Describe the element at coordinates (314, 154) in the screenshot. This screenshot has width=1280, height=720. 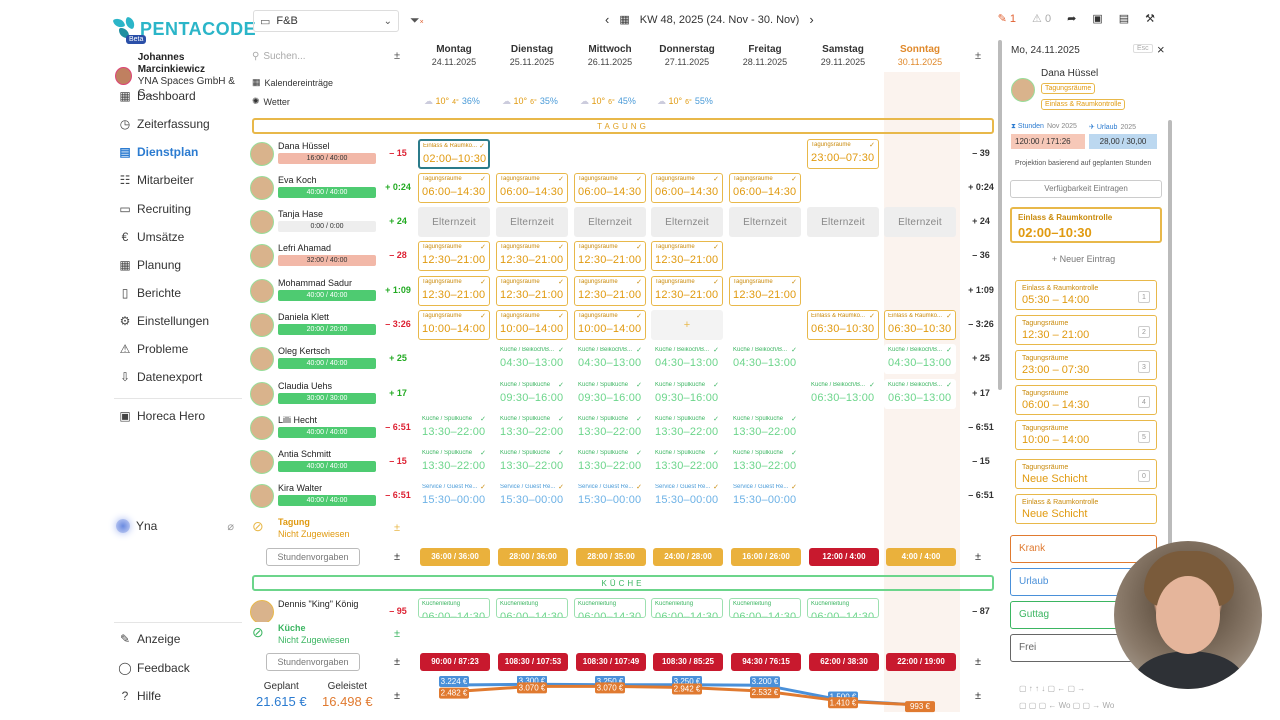
I see `employee-row-0: Dana Hüssel 16:00 / 40:00` at that location.